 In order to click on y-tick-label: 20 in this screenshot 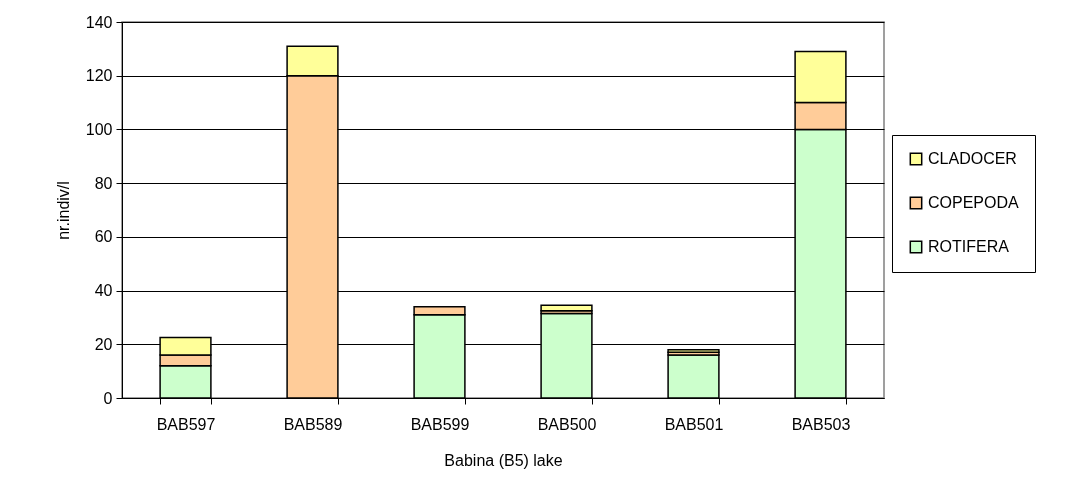, I will do `click(103, 344)`.